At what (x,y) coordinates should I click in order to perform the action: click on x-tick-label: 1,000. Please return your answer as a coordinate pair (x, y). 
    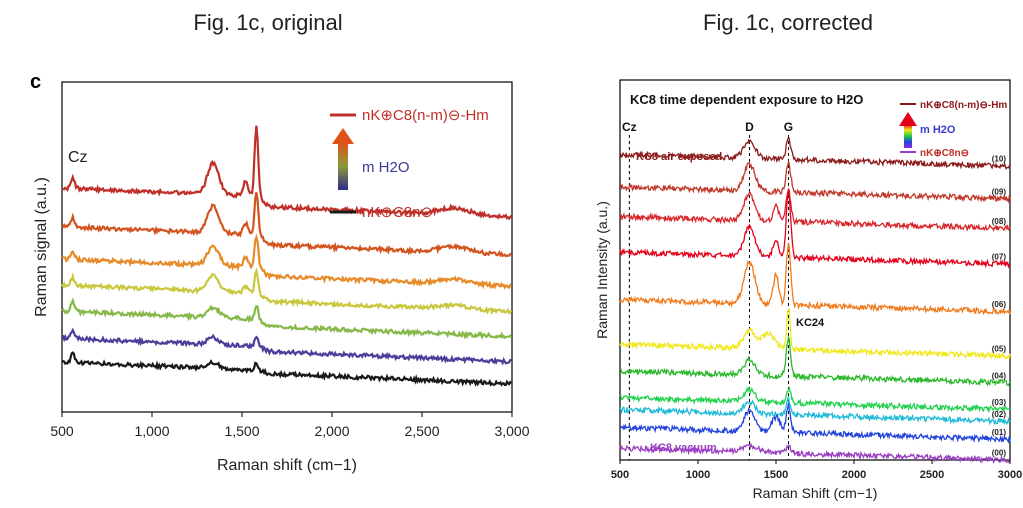
    Looking at the image, I should click on (151, 431).